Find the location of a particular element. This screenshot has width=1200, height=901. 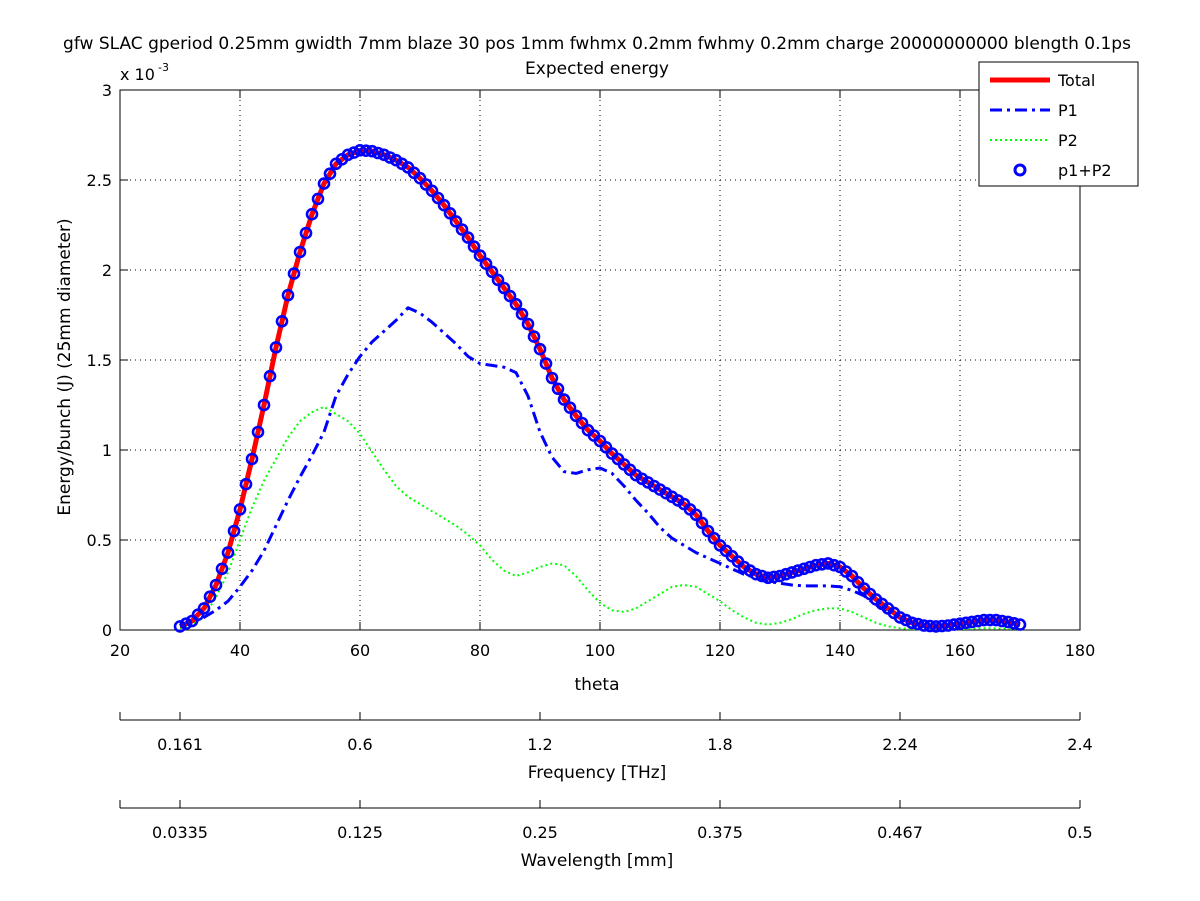

y-tick-label: 1.5 is located at coordinates (99, 360).